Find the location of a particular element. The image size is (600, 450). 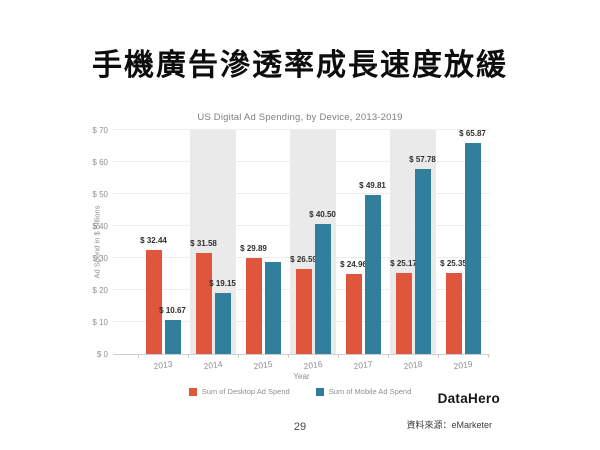

x-axis-label-2013: 2013 is located at coordinates (163, 365).